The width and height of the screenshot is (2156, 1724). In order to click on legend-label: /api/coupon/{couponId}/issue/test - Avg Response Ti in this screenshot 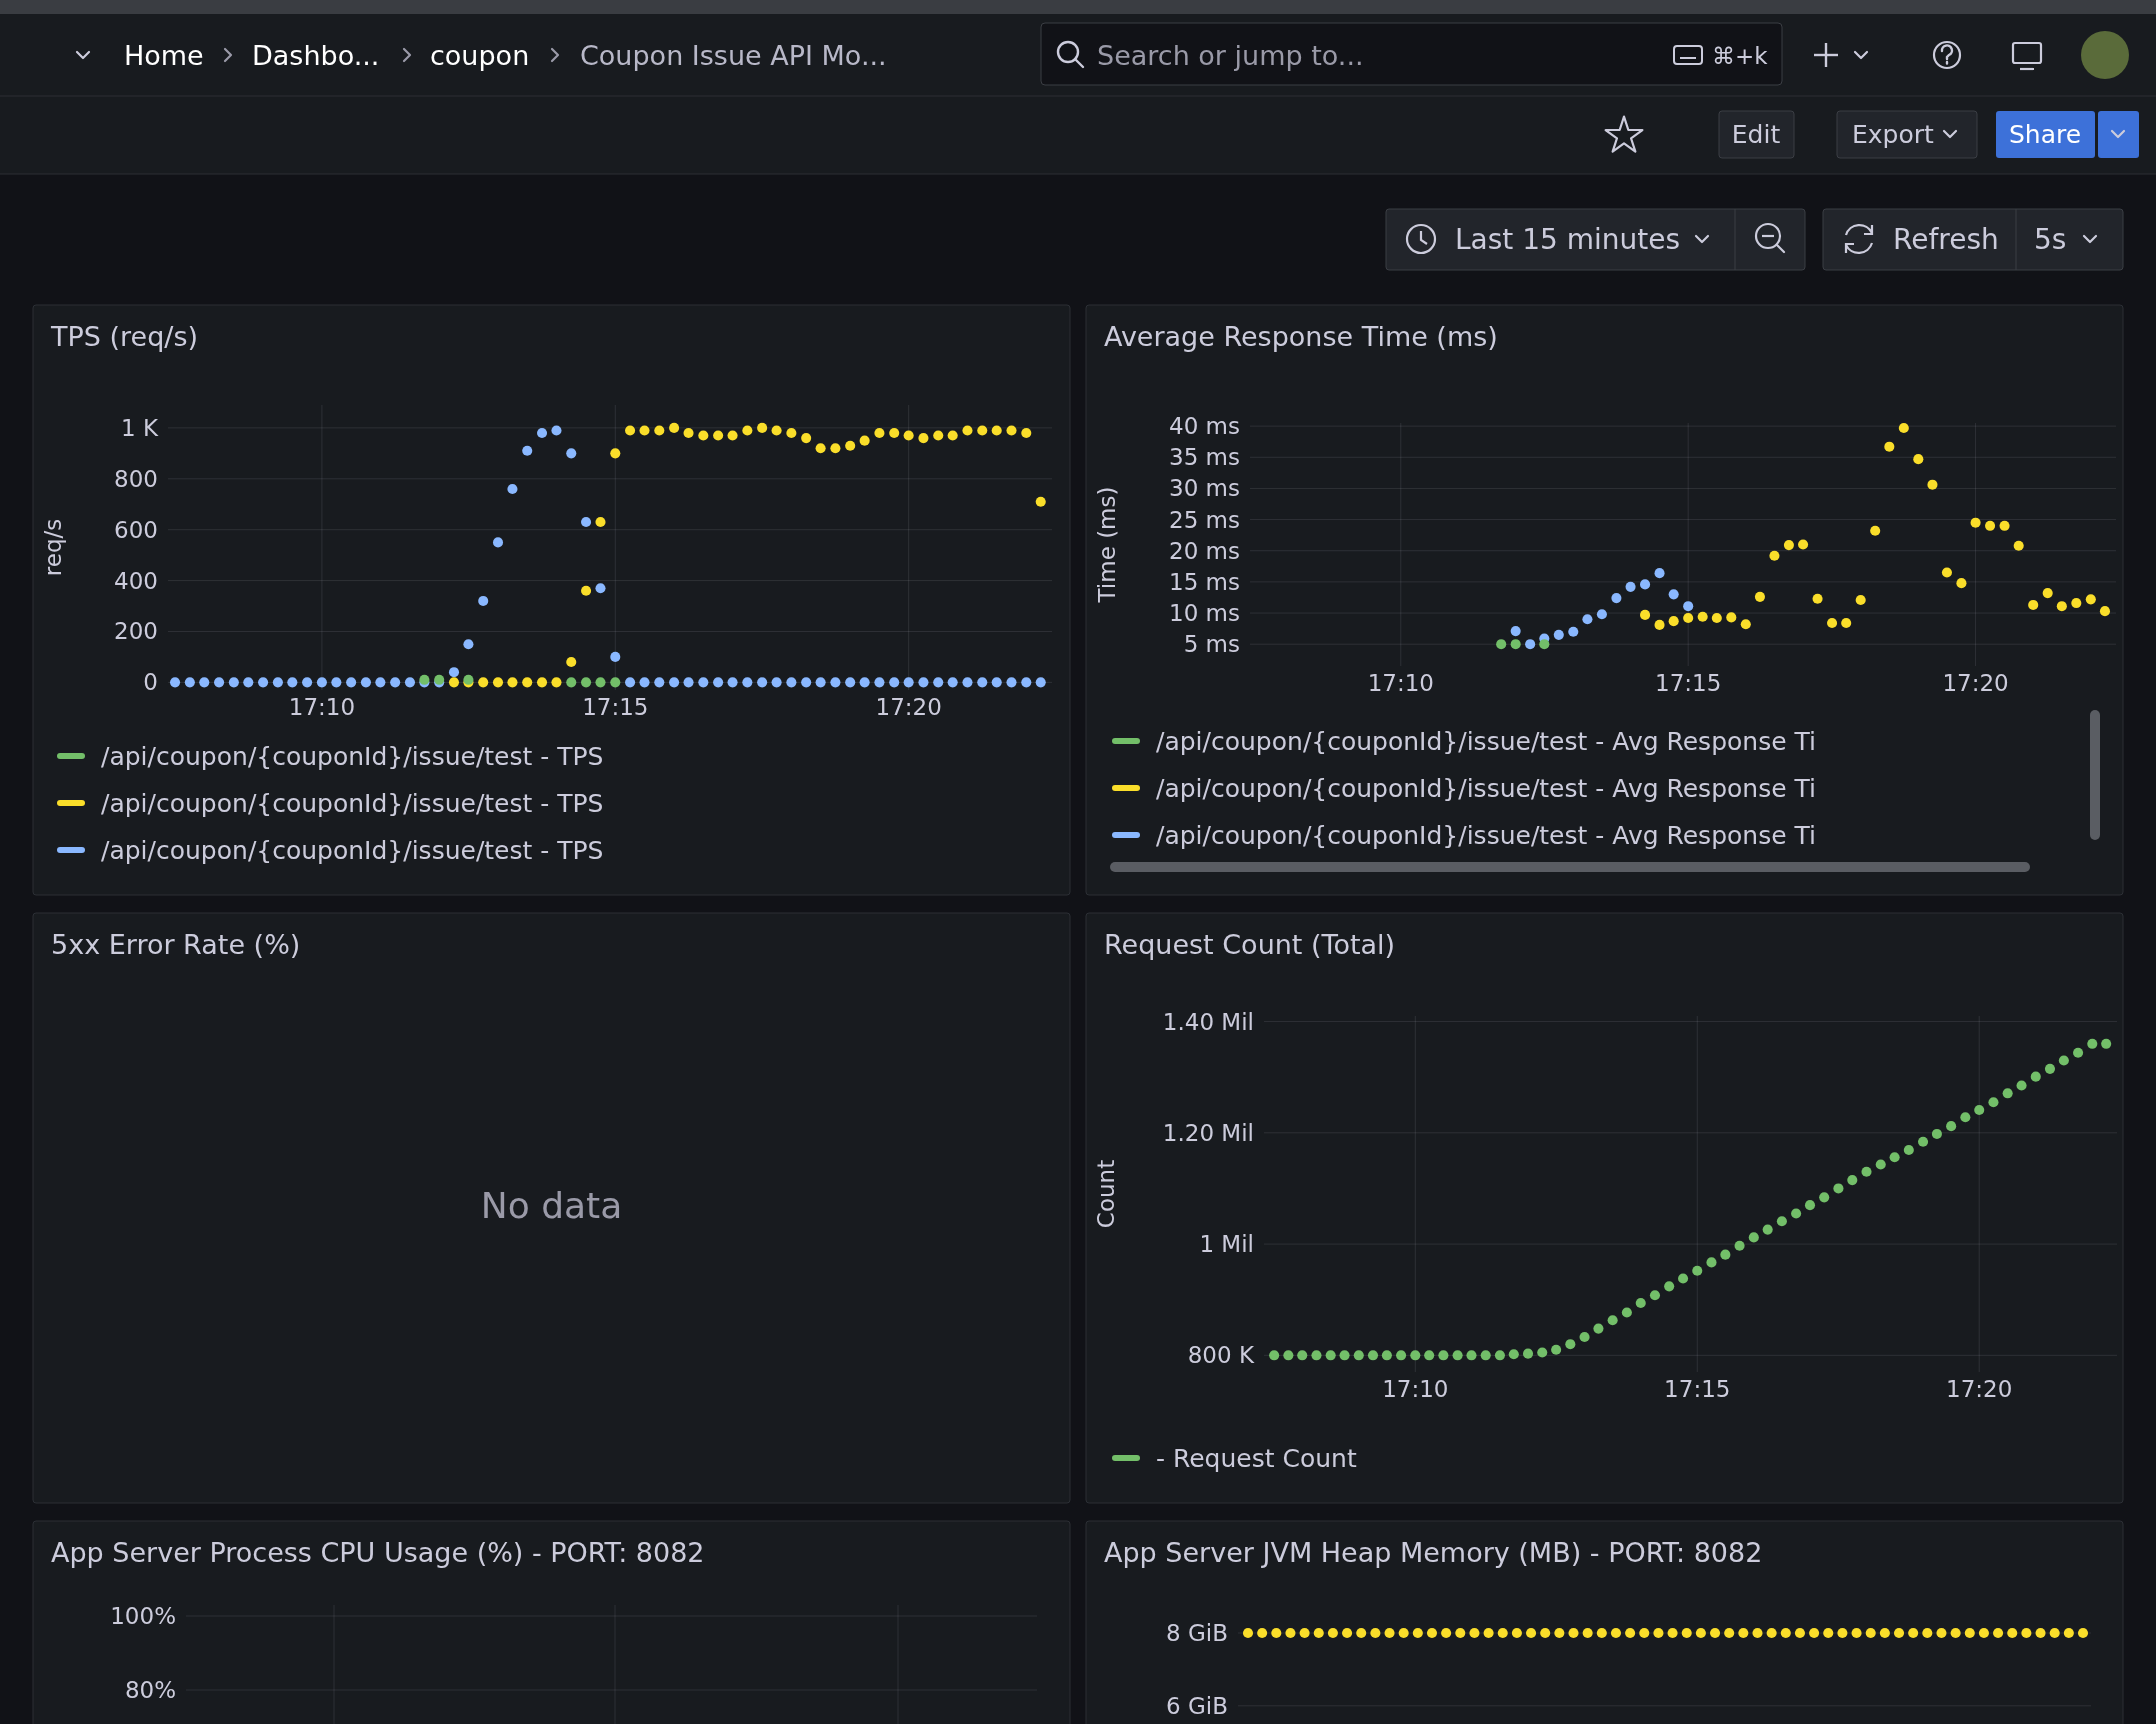, I will do `click(1486, 835)`.